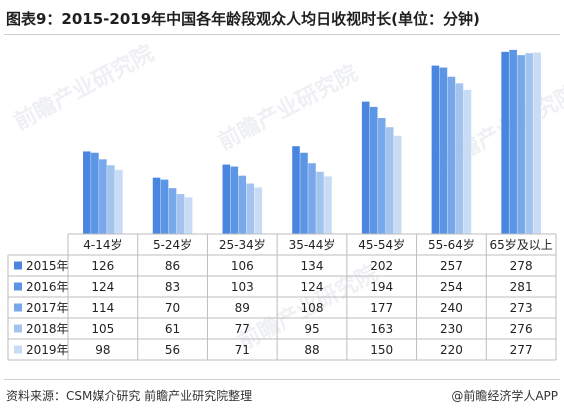 The width and height of the screenshot is (564, 412). What do you see at coordinates (381, 287) in the screenshot?
I see `data-value: 194` at bounding box center [381, 287].